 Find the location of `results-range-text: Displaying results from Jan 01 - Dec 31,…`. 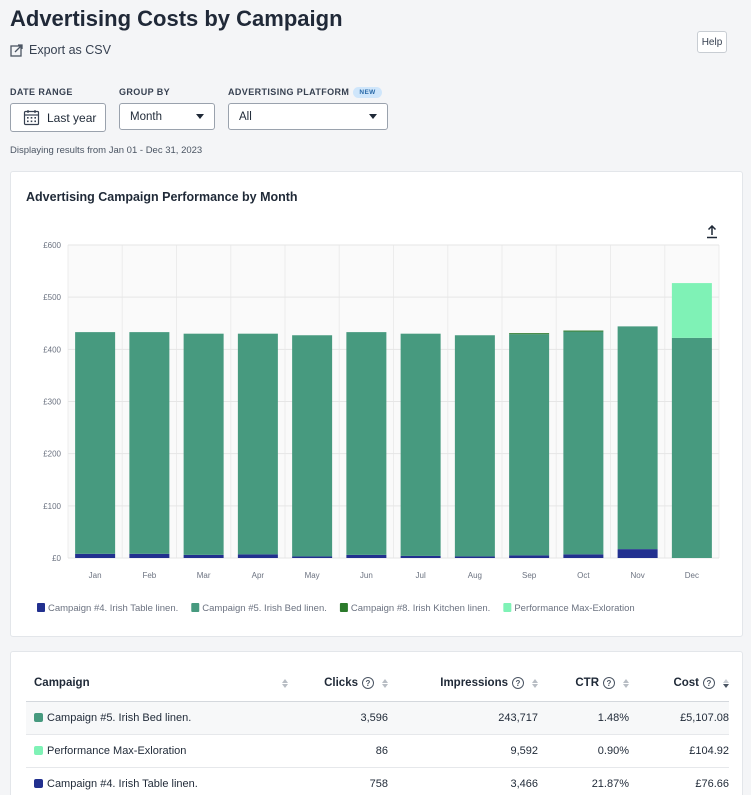

results-range-text: Displaying results from Jan 01 - Dec 31,… is located at coordinates (106, 150).